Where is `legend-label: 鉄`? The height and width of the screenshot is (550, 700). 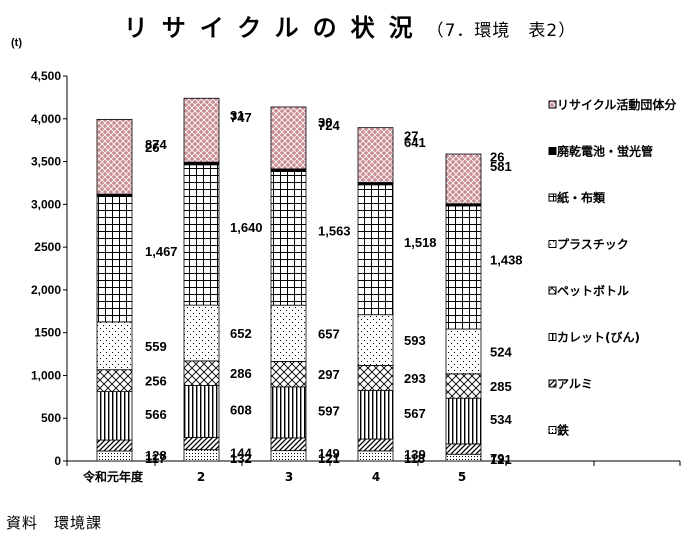 legend-label: 鉄 is located at coordinates (563, 430).